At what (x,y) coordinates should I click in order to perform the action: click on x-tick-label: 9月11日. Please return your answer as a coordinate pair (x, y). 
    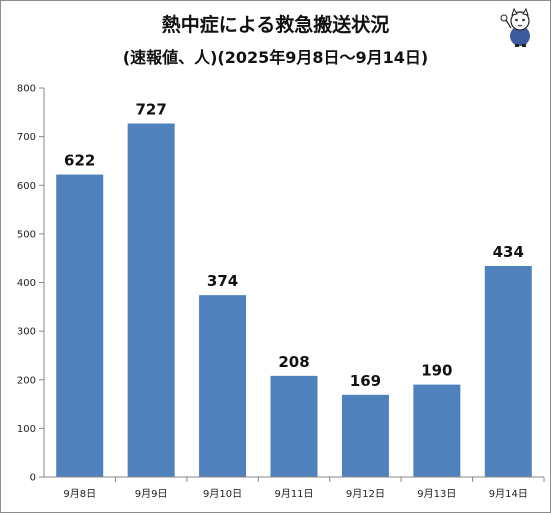
    Looking at the image, I should click on (293, 494).